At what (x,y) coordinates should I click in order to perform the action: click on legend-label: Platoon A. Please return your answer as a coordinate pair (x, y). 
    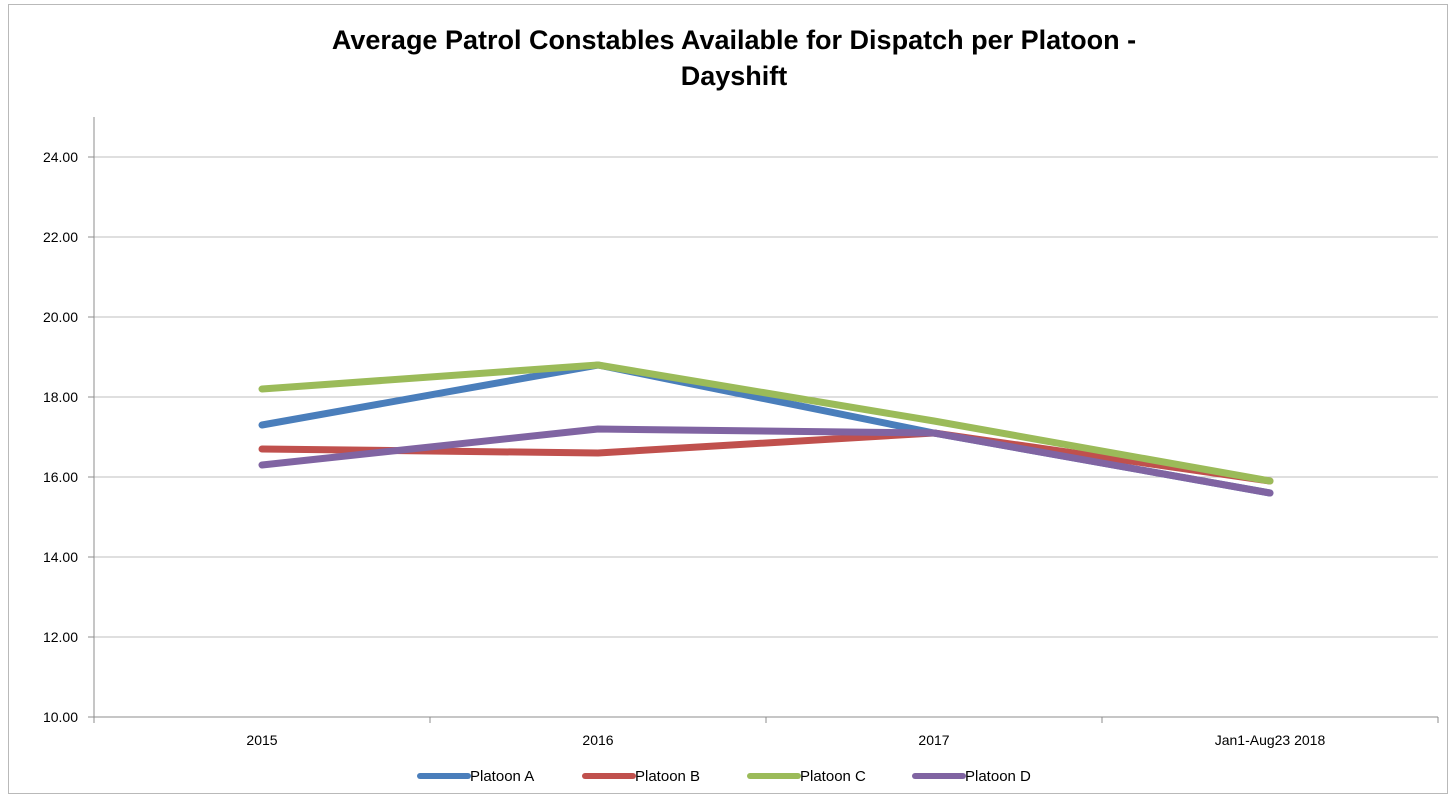
    Looking at the image, I should click on (502, 776).